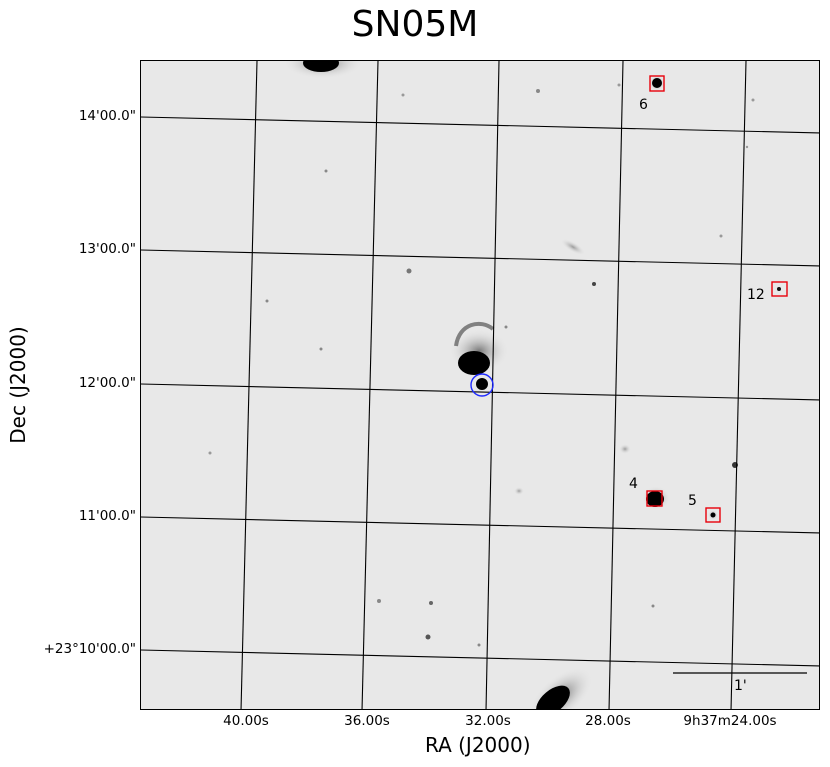 This screenshot has width=830, height=767. Describe the element at coordinates (608, 721) in the screenshot. I see `x-tick-label: 28.00s` at that location.